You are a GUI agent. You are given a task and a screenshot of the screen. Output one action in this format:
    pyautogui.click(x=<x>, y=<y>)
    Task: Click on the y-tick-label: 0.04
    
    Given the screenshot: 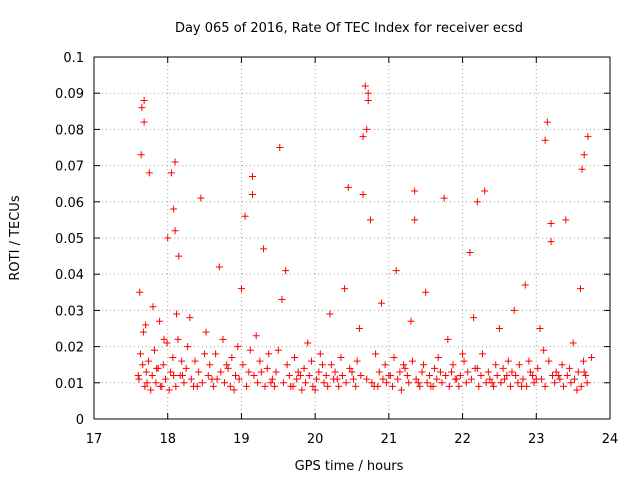 What is the action you would take?
    pyautogui.click(x=69, y=275)
    